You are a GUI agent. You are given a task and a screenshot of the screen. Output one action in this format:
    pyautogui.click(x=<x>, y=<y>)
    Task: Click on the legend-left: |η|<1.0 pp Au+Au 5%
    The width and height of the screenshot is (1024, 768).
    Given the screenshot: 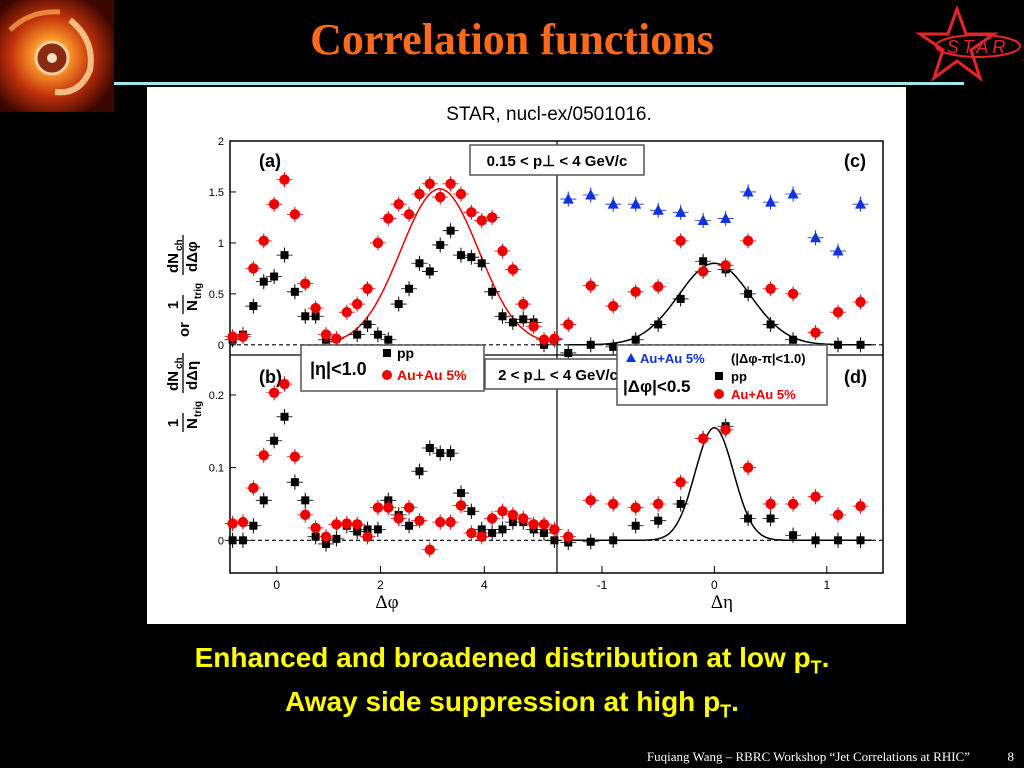 What is the action you would take?
    pyautogui.click(x=392, y=368)
    